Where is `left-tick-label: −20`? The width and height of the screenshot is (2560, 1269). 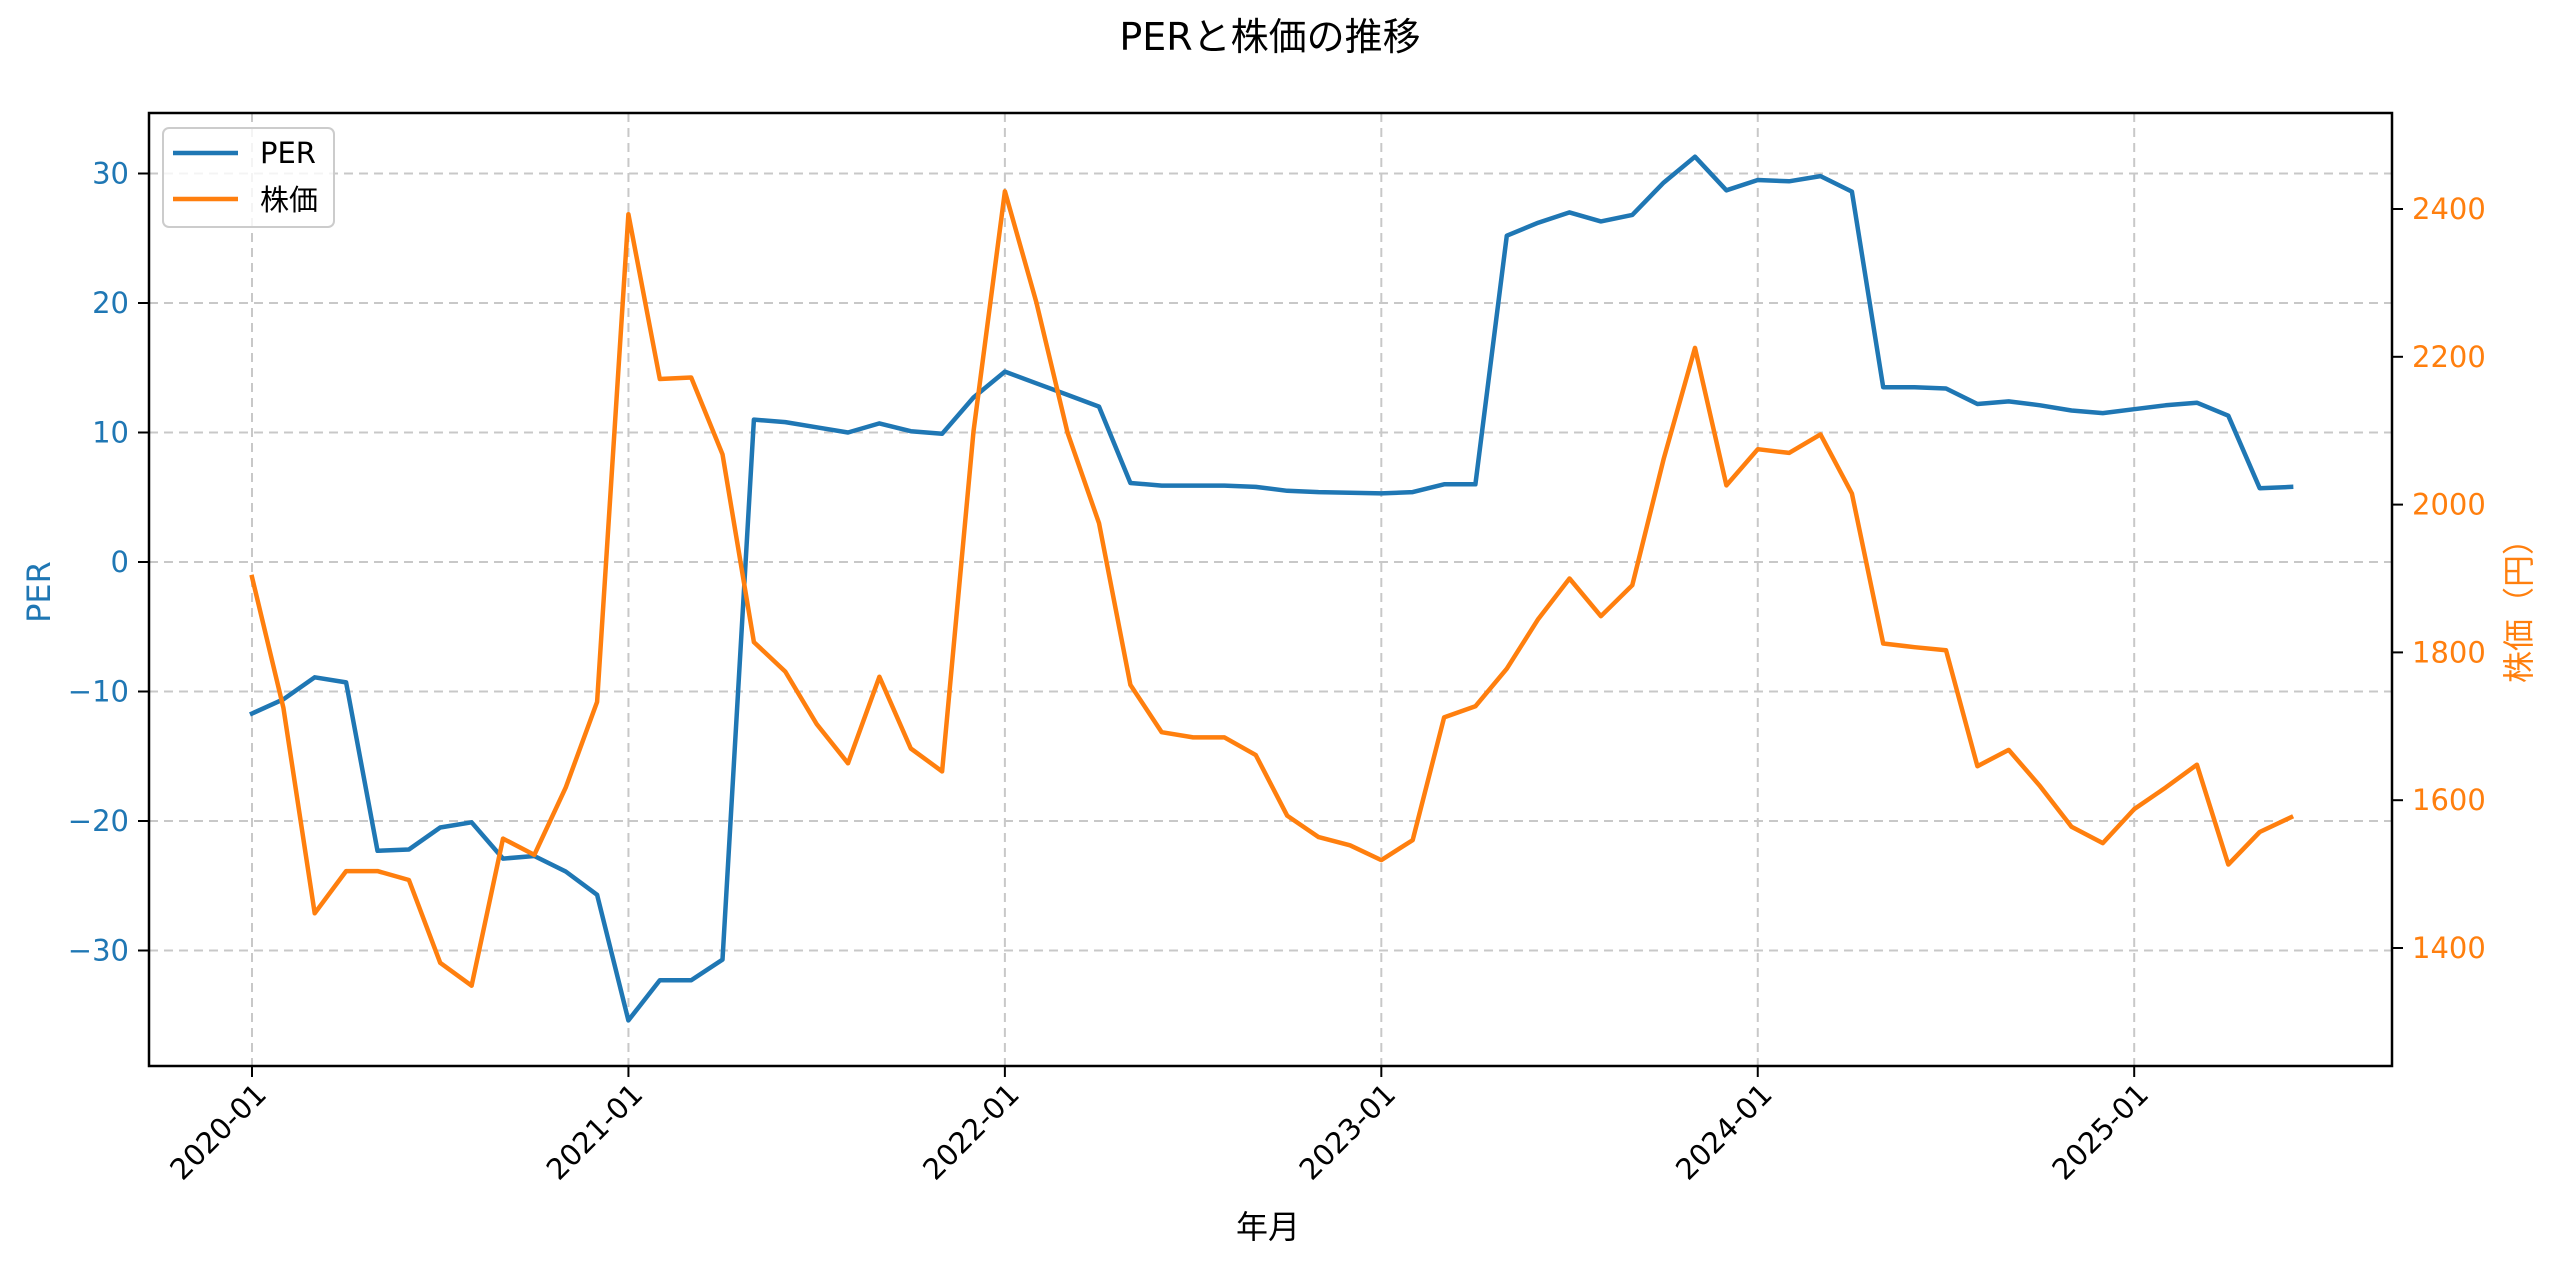
left-tick-label: −20 is located at coordinates (98, 821).